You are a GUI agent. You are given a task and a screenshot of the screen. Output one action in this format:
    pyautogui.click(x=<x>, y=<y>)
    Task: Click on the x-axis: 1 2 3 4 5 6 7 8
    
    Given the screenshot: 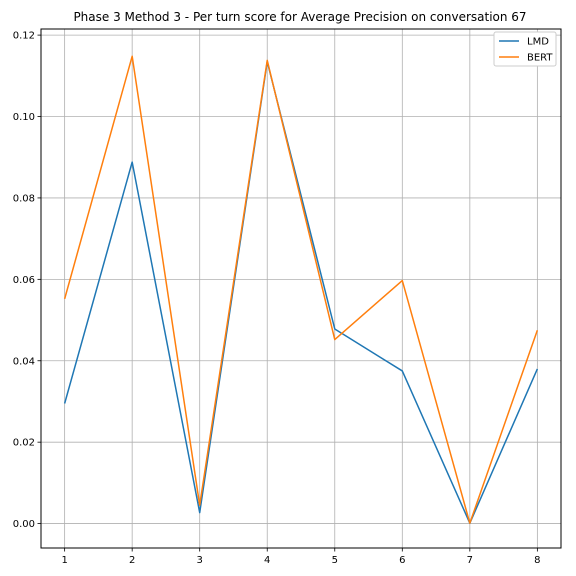 What is the action you would take?
    pyautogui.click(x=301, y=557)
    